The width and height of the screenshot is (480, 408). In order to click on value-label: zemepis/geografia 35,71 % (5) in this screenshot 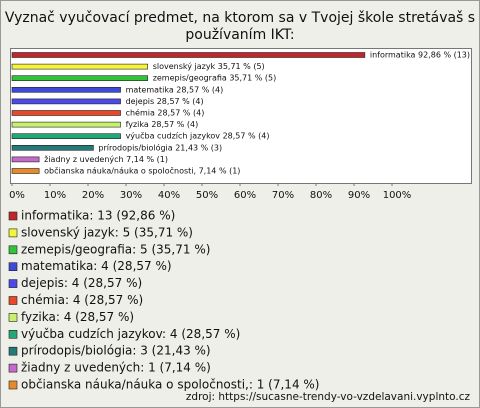, I will do `click(215, 78)`.